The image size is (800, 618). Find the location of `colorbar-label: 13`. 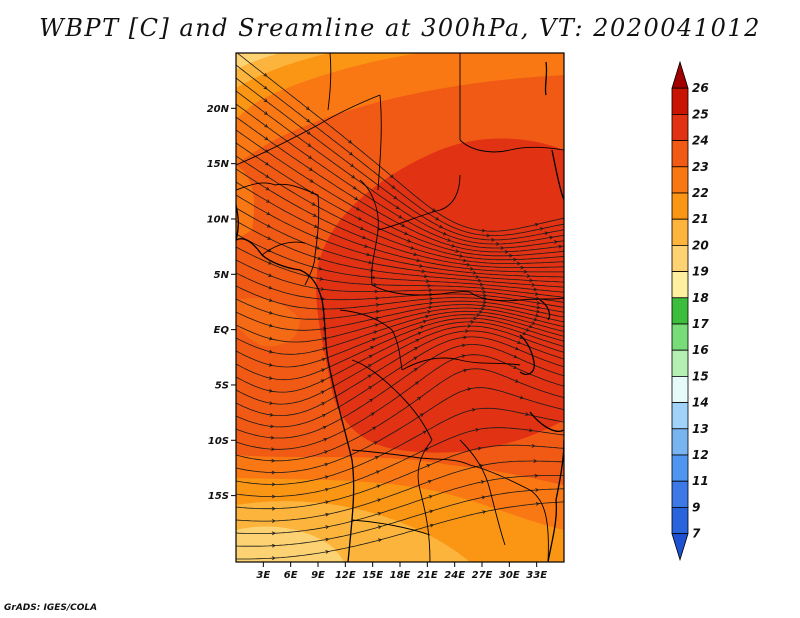

colorbar-label: 13 is located at coordinates (700, 429).